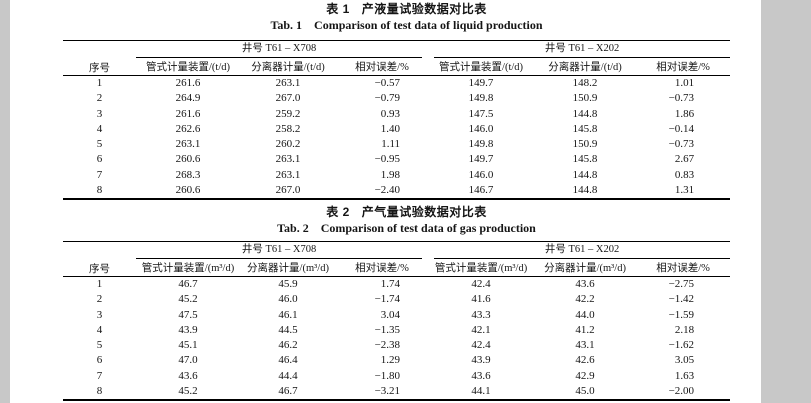  I want to click on cell-tube-x708: 260.6, so click(188, 190).